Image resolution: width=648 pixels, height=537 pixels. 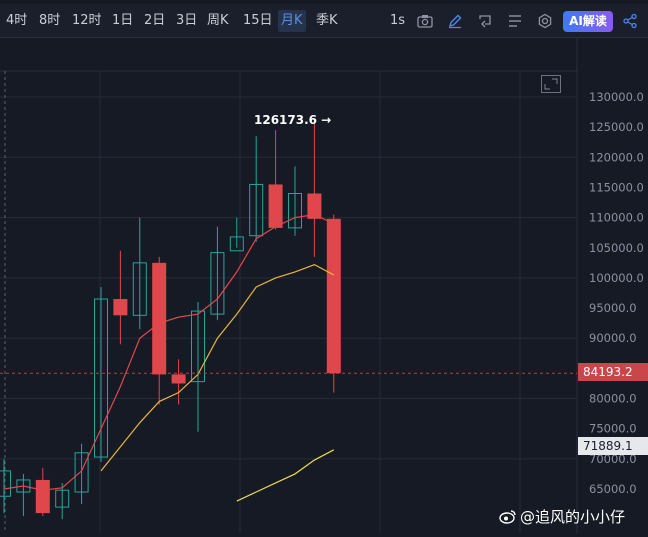 What do you see at coordinates (616, 97) in the screenshot?
I see `y-tick-label: 130000.0` at bounding box center [616, 97].